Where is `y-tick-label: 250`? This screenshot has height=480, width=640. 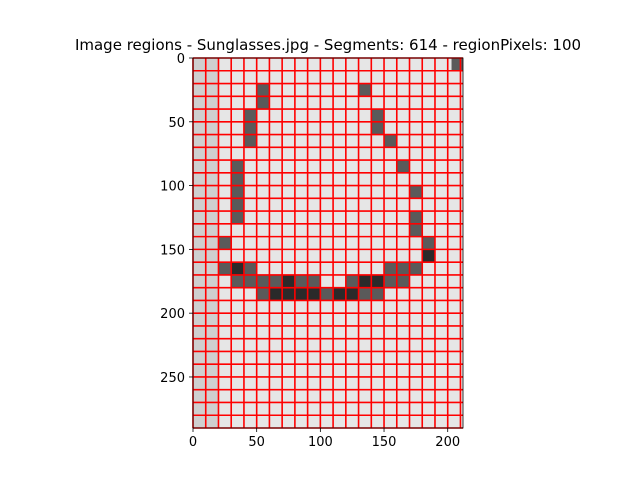
y-tick-label: 250 is located at coordinates (172, 378).